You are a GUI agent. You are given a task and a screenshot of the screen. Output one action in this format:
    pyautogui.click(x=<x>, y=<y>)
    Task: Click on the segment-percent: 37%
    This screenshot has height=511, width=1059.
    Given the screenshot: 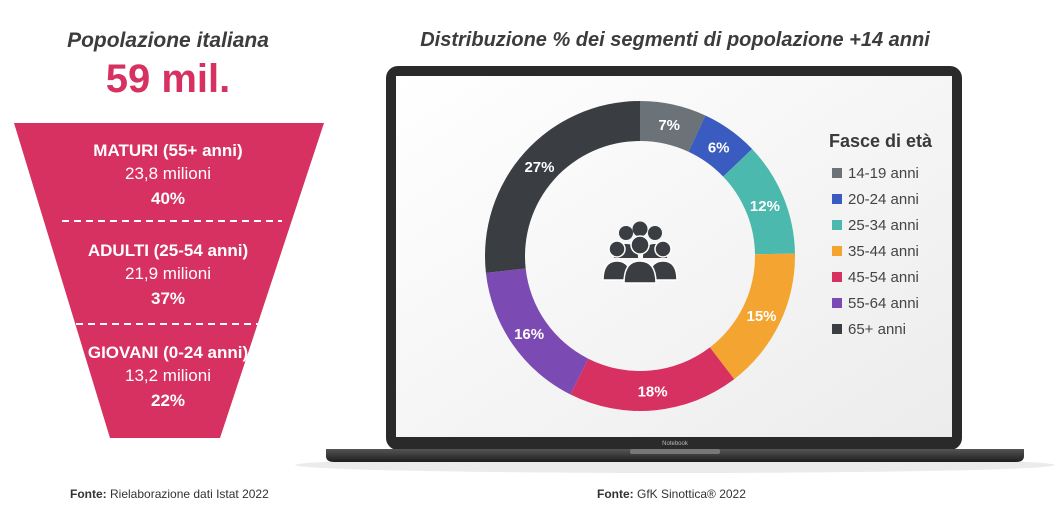 What is the action you would take?
    pyautogui.click(x=168, y=298)
    